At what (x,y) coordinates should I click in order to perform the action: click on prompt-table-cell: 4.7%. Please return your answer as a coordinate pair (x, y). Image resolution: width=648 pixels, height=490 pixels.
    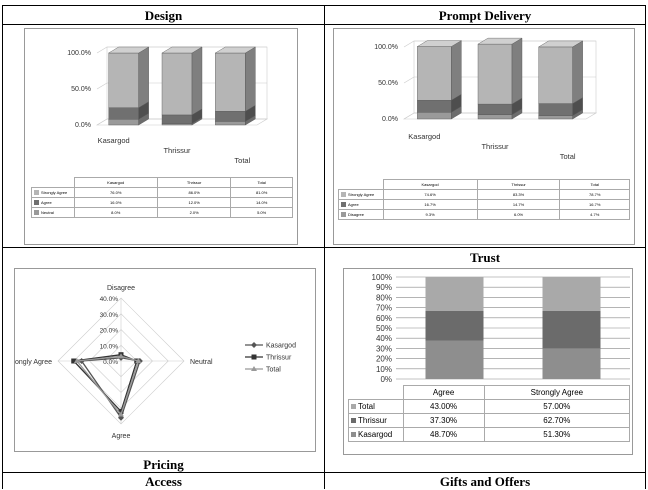
    Looking at the image, I should click on (594, 214).